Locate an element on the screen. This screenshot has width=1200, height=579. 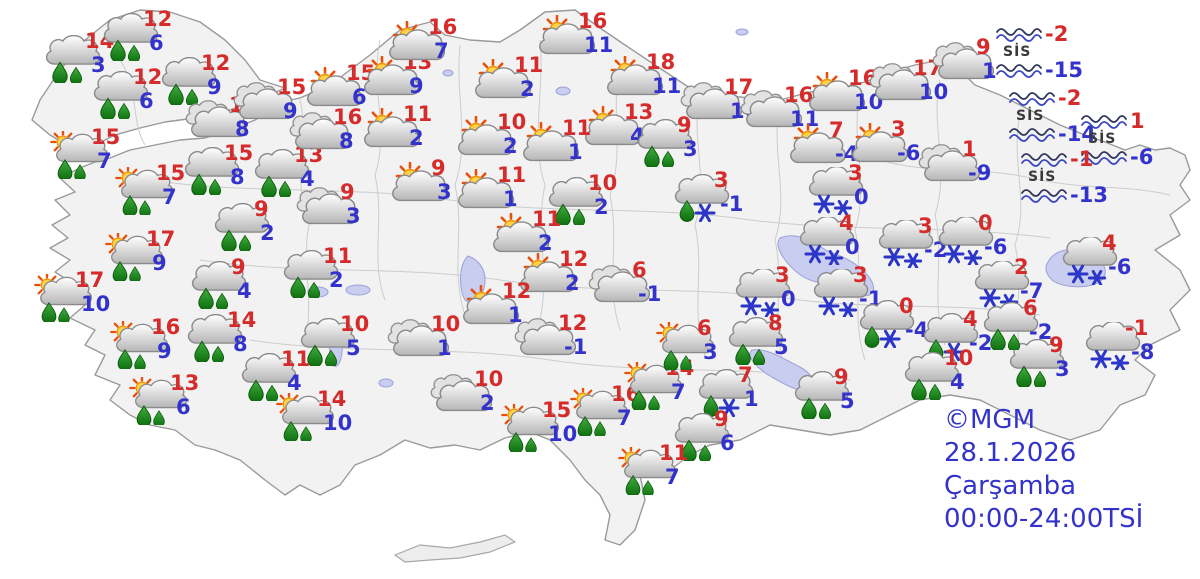
high-temp-label: -2 is located at coordinates (1070, 98).